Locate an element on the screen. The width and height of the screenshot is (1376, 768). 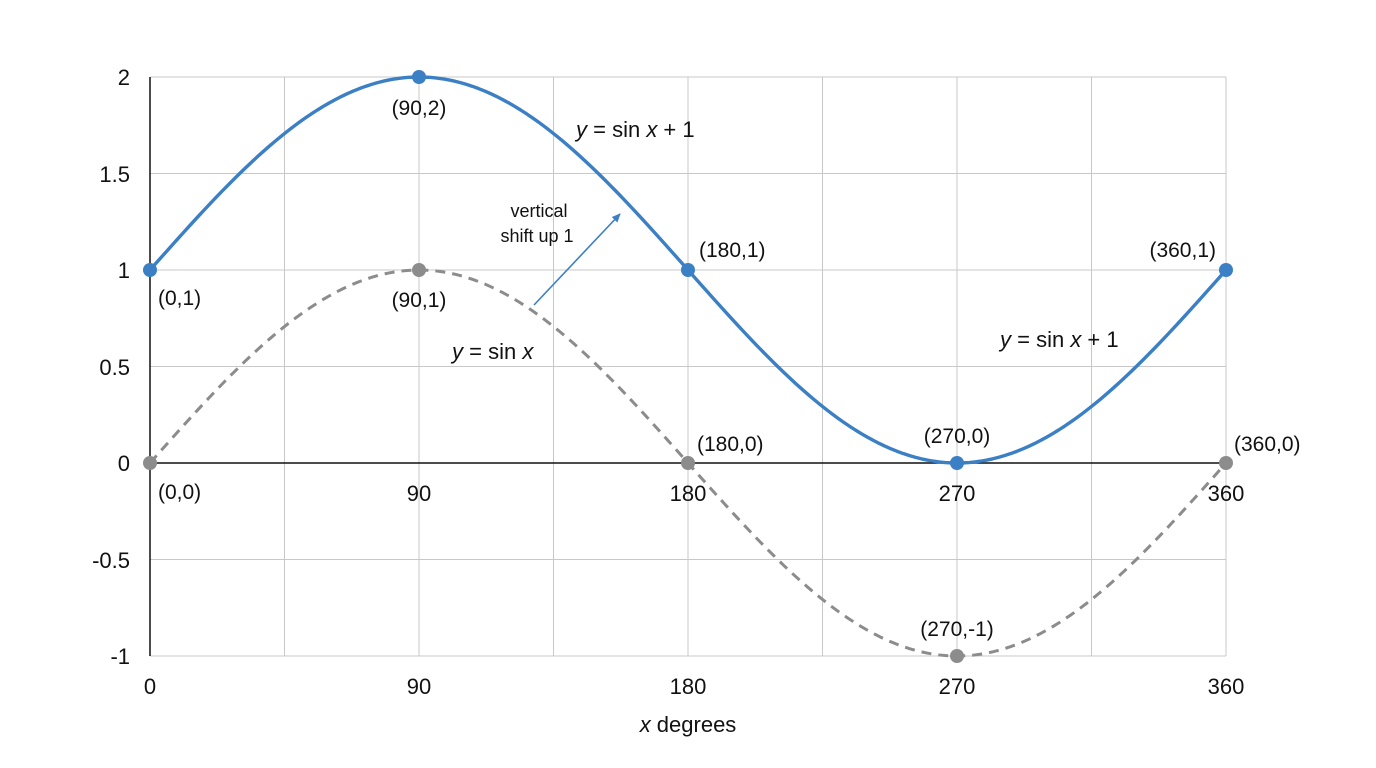
y-tick-label: 2 is located at coordinates (124, 77).